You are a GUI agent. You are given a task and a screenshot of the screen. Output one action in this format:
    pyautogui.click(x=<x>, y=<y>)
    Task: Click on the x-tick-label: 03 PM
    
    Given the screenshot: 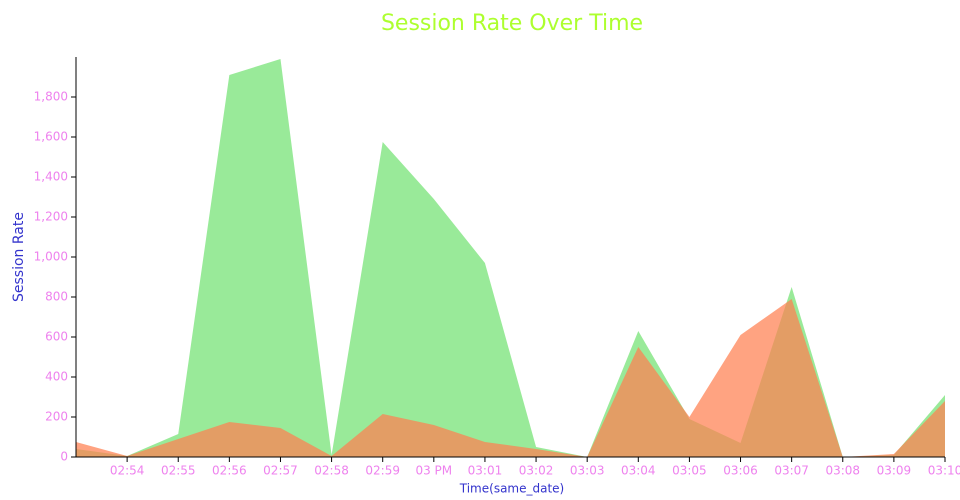 What is the action you would take?
    pyautogui.click(x=433, y=471)
    